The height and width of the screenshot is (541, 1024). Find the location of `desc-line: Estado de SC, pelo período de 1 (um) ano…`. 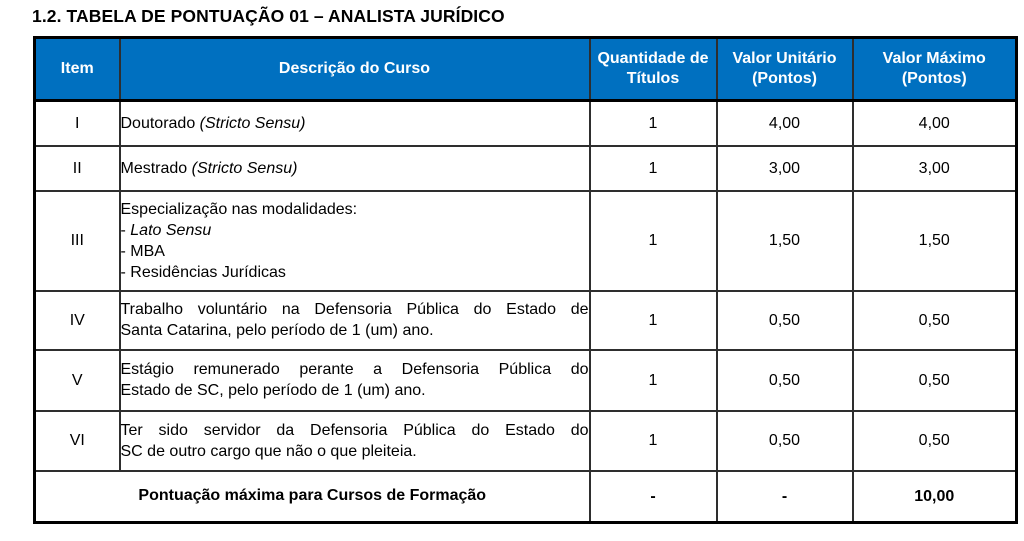

desc-line: Estado de SC, pelo período de 1 (um) ano… is located at coordinates (273, 390).